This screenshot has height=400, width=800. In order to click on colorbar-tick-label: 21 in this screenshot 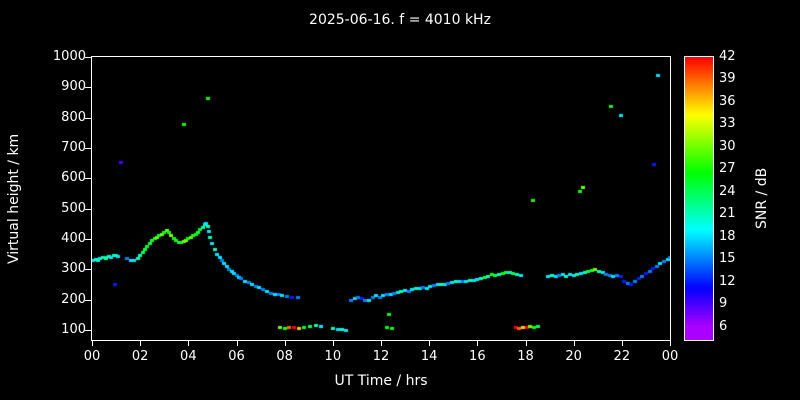, I will do `click(727, 214)`.